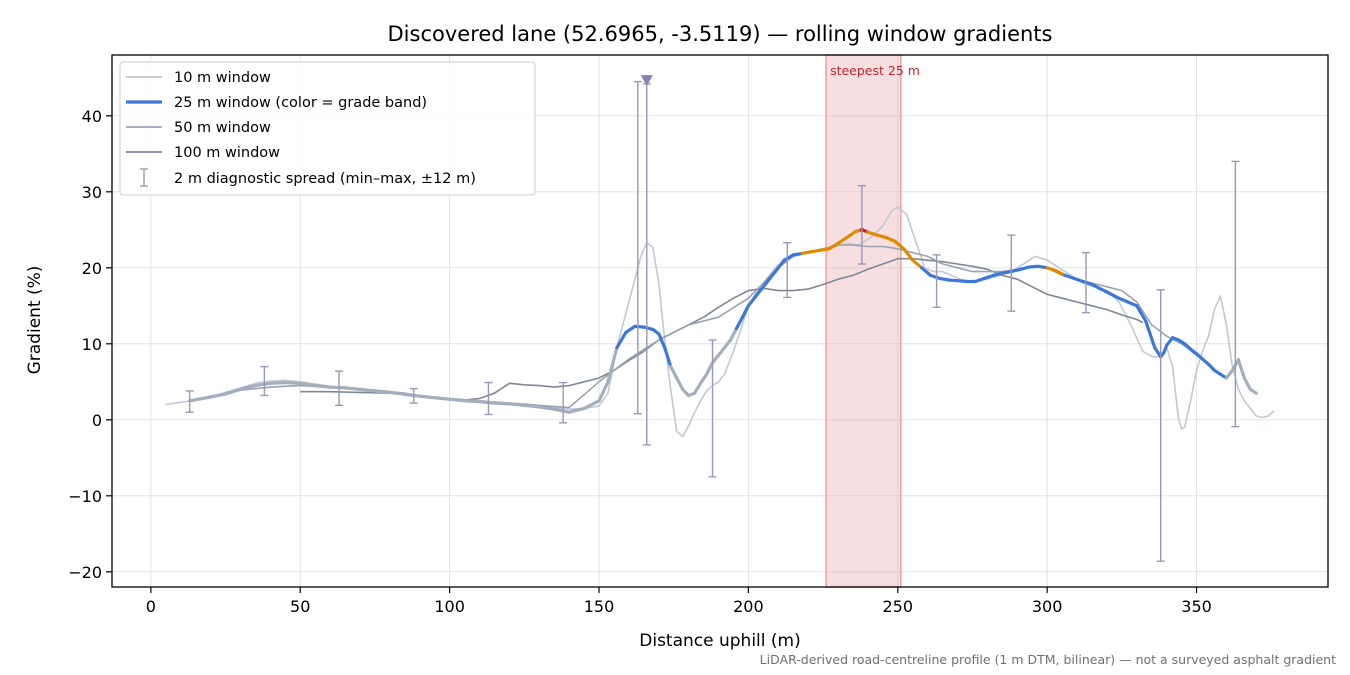 This screenshot has width=1350, height=675. I want to click on clipped-spread-marker, so click(646, 81).